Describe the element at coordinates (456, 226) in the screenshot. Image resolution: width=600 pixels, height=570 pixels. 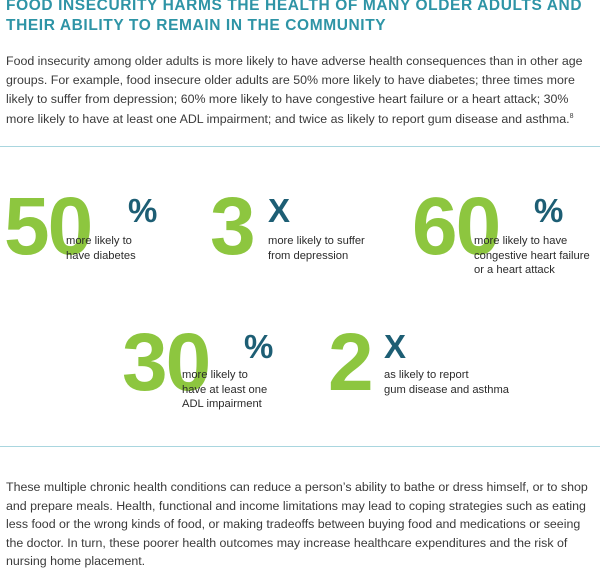
I see `stat-number: 60` at that location.